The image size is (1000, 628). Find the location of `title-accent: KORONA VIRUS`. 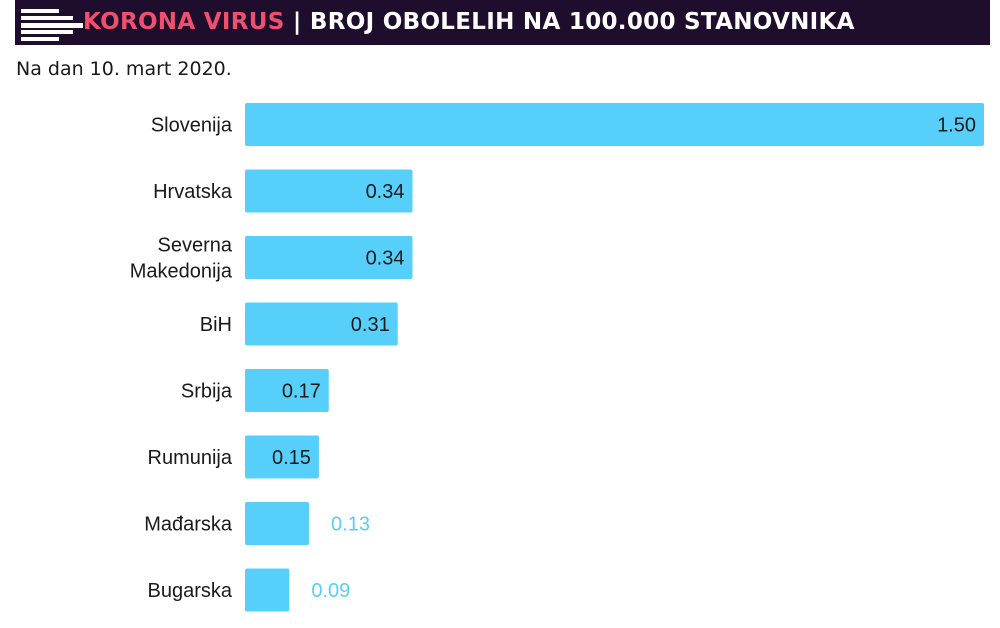

title-accent: KORONA VIRUS is located at coordinates (184, 22).